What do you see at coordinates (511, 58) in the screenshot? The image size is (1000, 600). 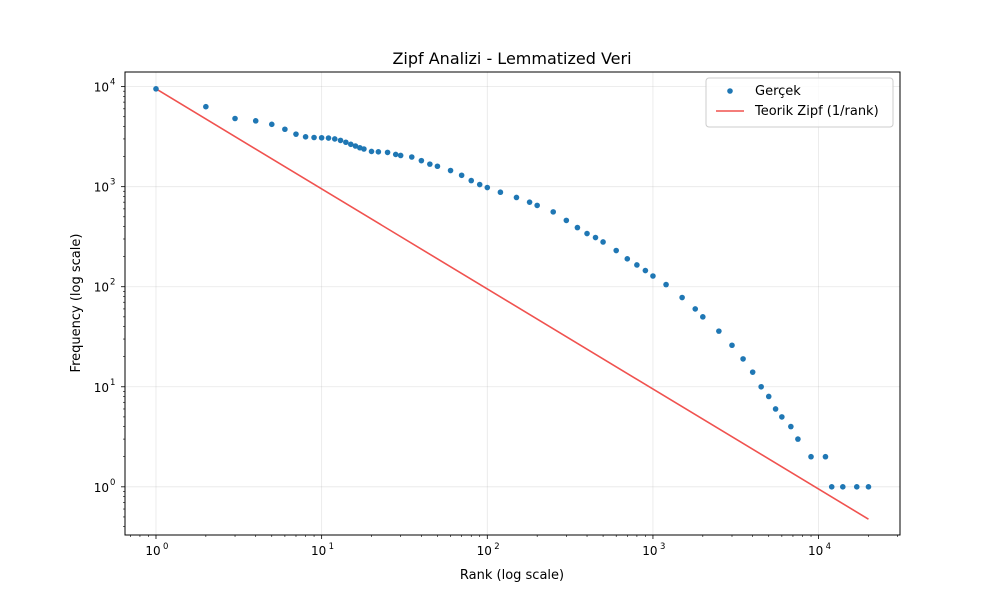 I see `chart-title: Zipf Analizi - Lemmatized Veri` at bounding box center [511, 58].